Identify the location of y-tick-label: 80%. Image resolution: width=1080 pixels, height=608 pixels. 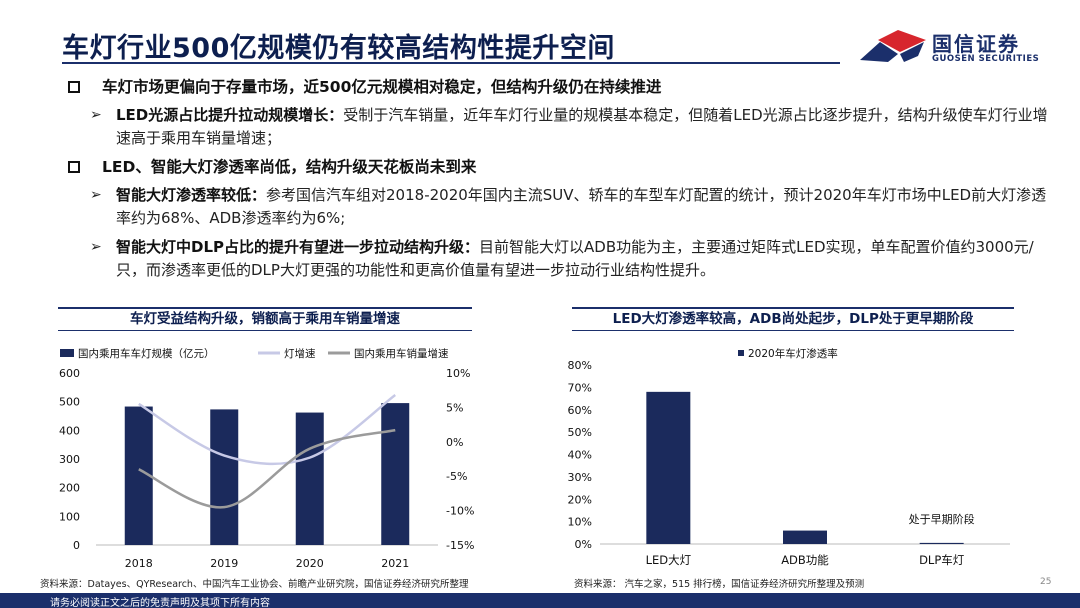
(580, 365).